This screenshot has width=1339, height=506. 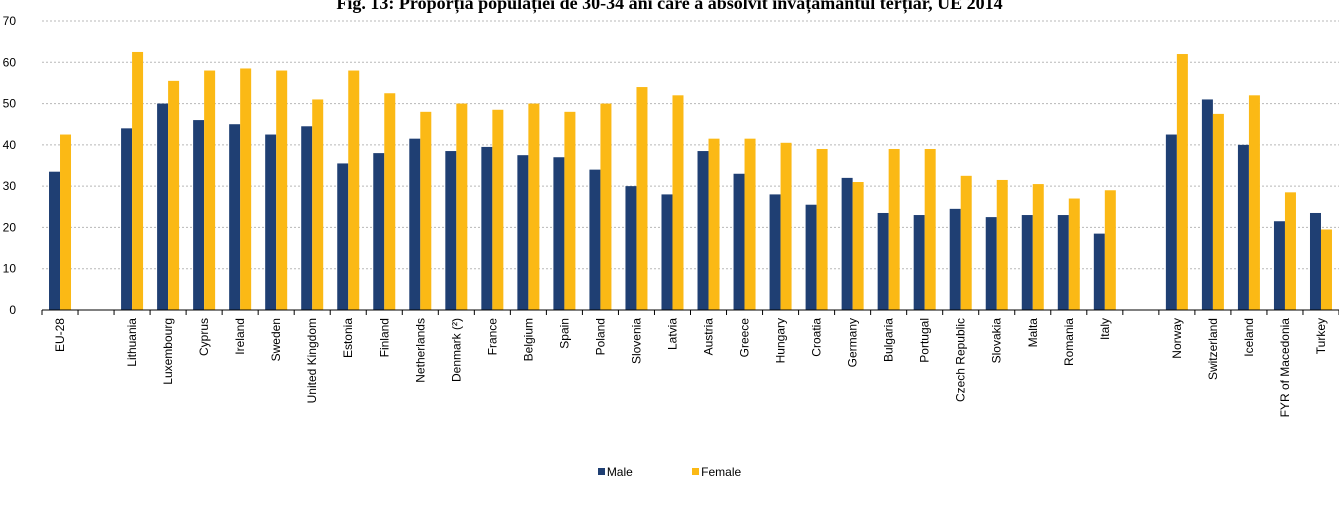 I want to click on x-tick-label: Switzerland, so click(x=1213, y=349).